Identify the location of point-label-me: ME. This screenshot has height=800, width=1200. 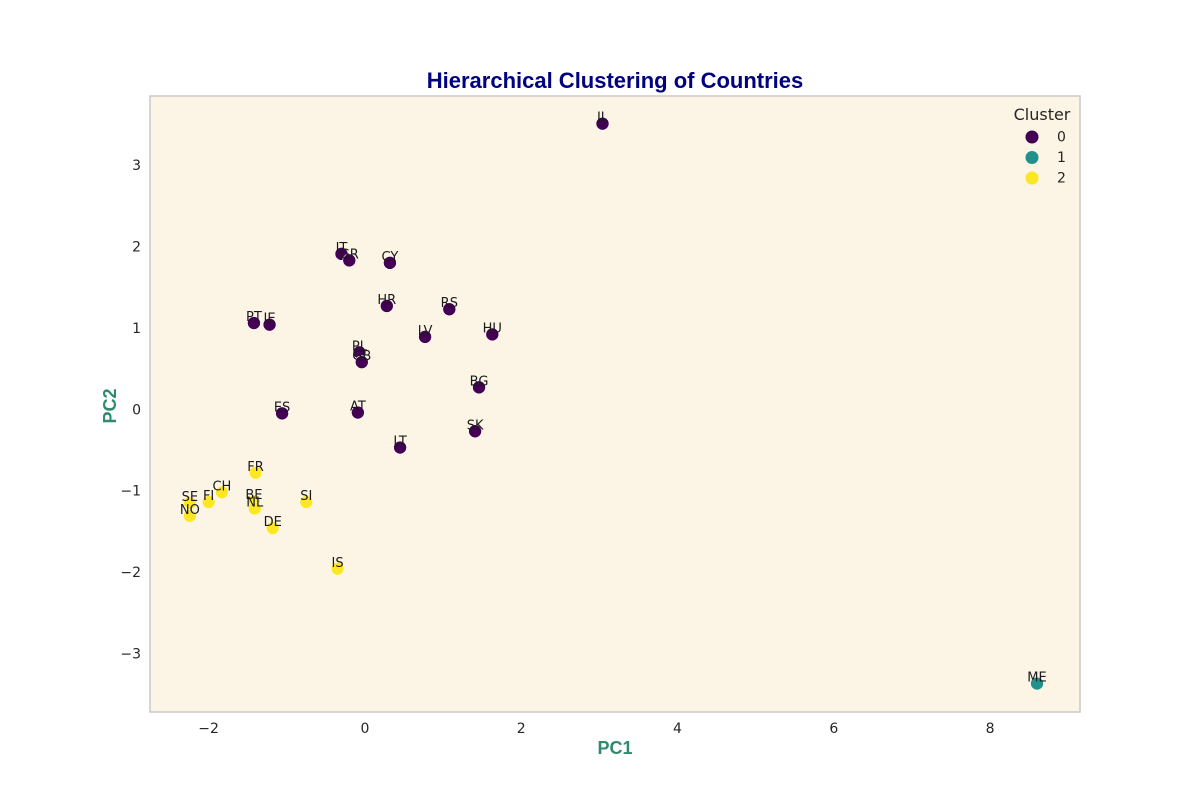
(1036, 678).